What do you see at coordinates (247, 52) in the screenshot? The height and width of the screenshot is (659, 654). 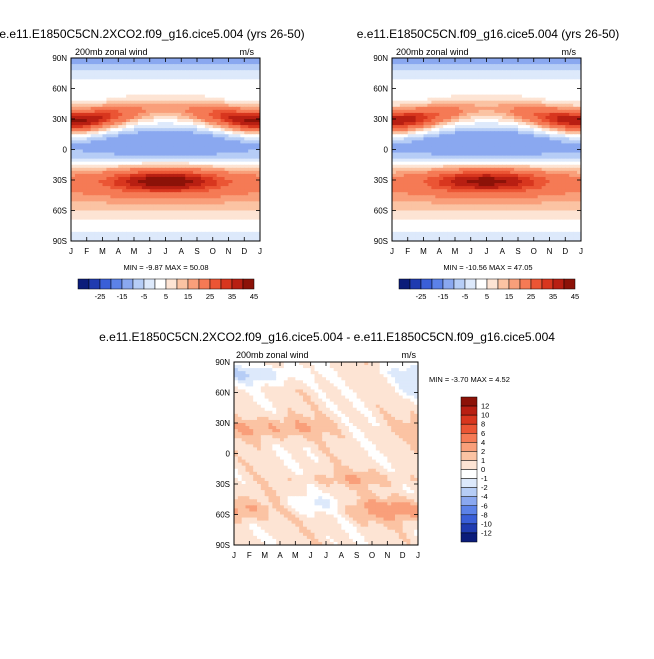 I see `panel-1-units-label: m/s` at bounding box center [247, 52].